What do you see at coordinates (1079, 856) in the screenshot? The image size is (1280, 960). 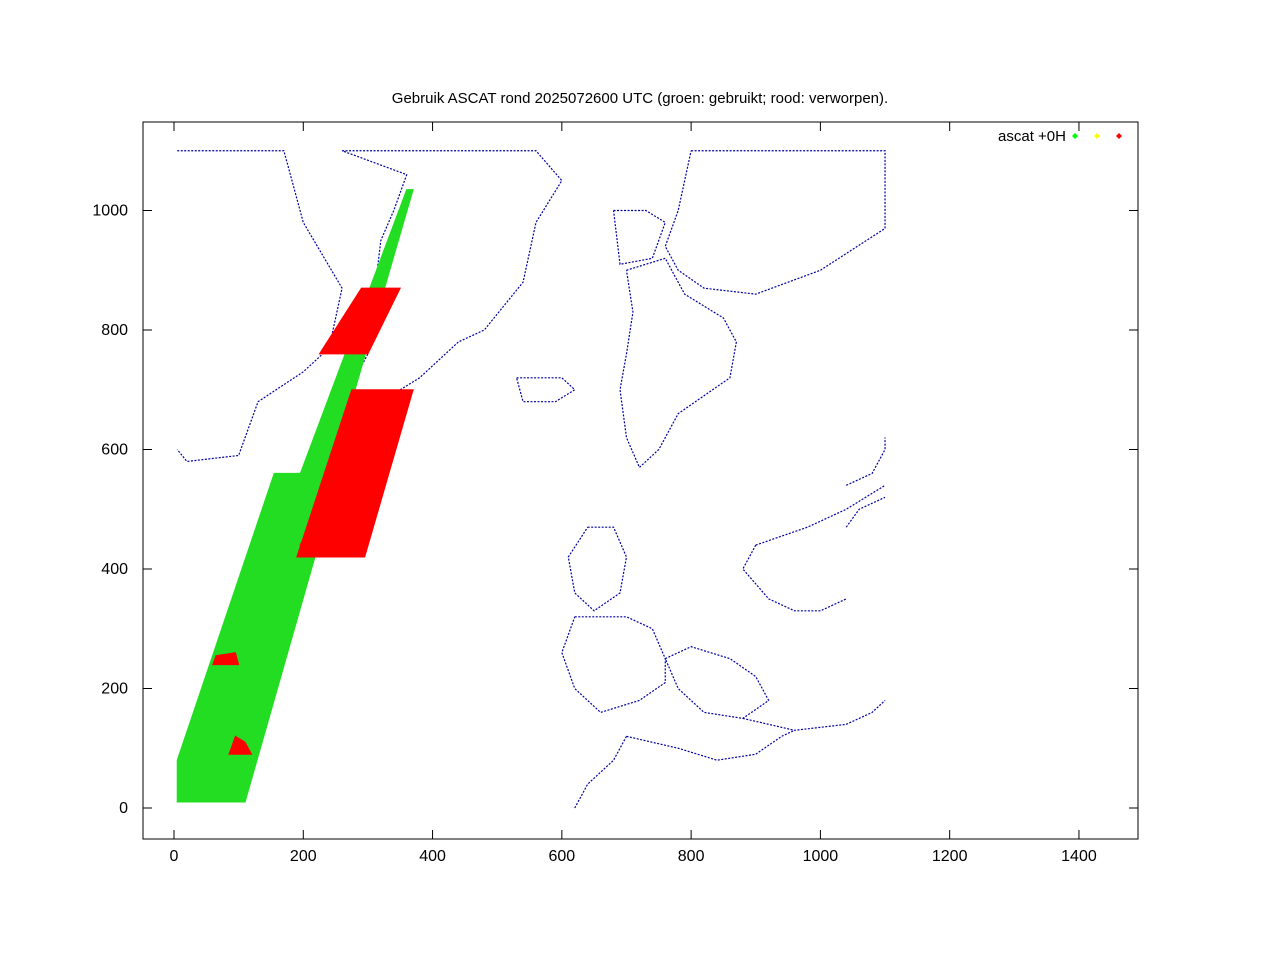 I see `x-tick-label-1400: 1400` at bounding box center [1079, 856].